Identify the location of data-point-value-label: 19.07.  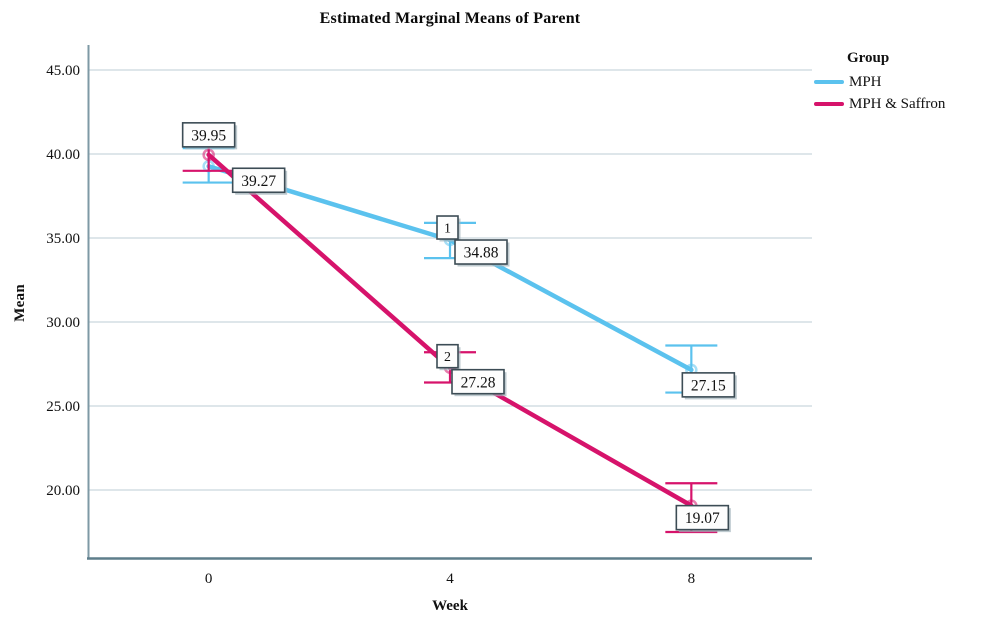
(702, 518).